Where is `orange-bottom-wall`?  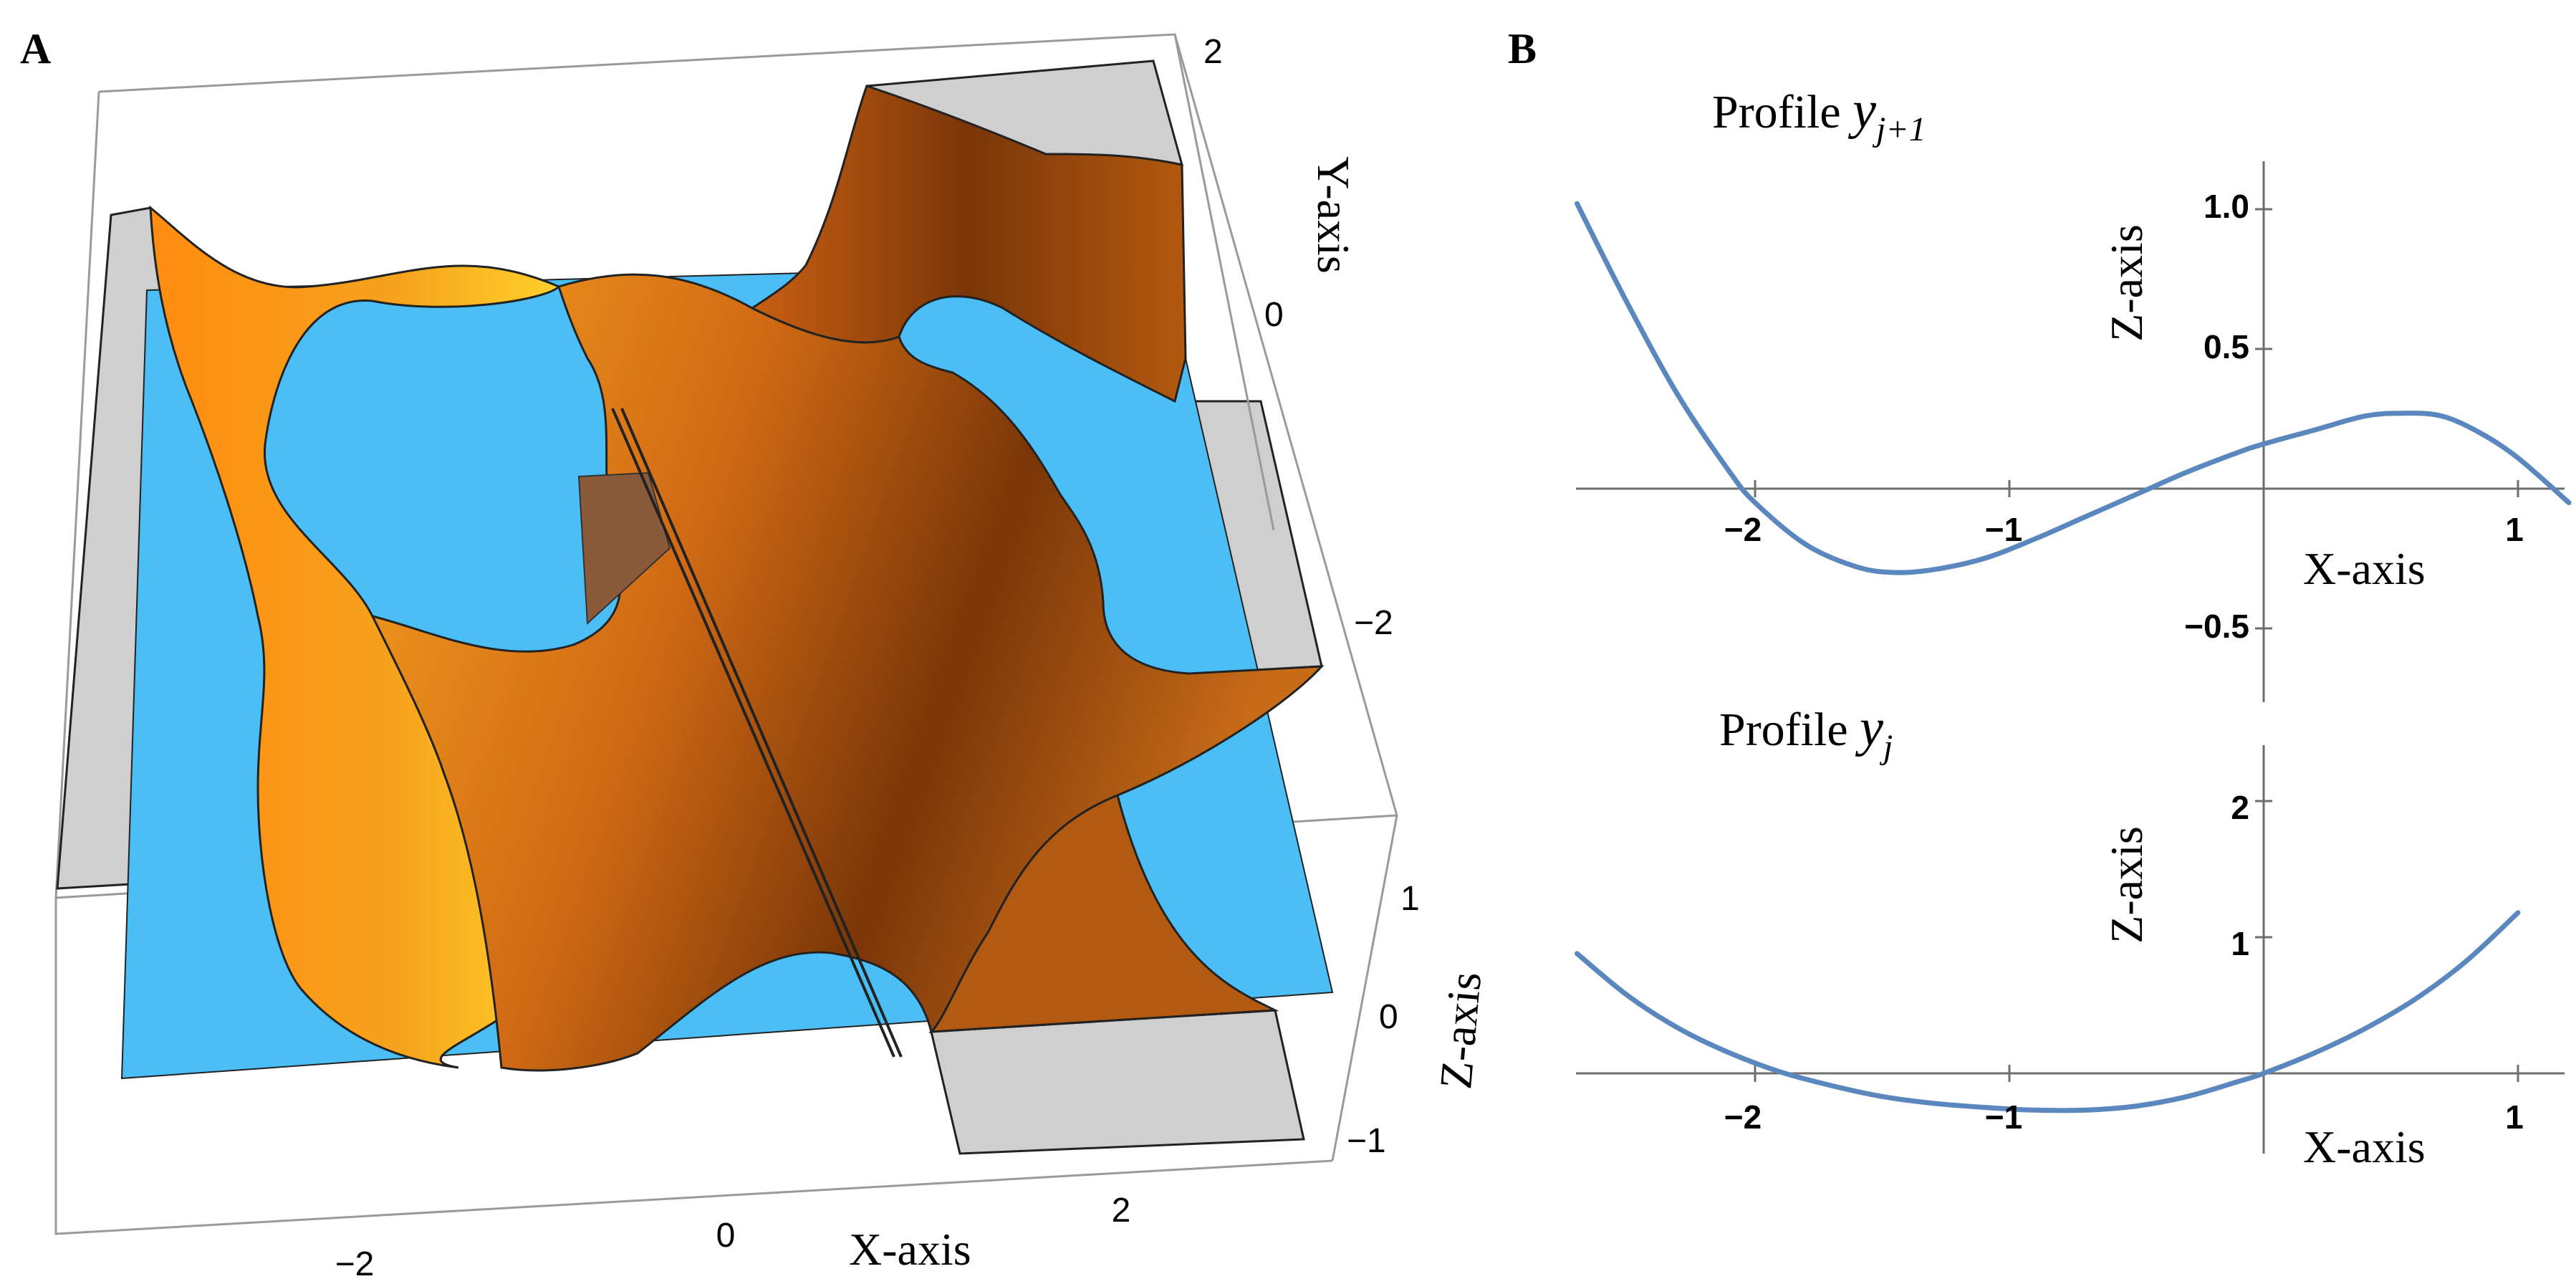
orange-bottom-wall is located at coordinates (1103, 913).